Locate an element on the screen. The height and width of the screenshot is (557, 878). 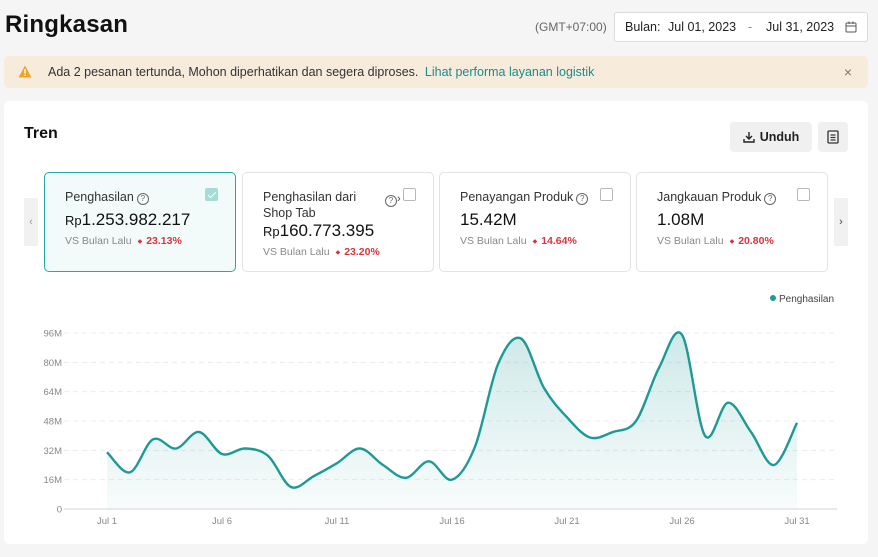
metric-comparison: VS Bulan Lalu 20.80% is located at coordinates (715, 241).